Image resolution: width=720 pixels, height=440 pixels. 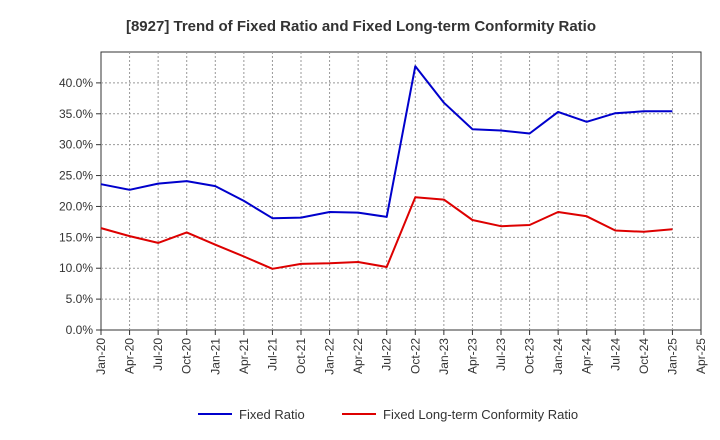 I want to click on x-tick-label: Oct-22, so click(x=415, y=356).